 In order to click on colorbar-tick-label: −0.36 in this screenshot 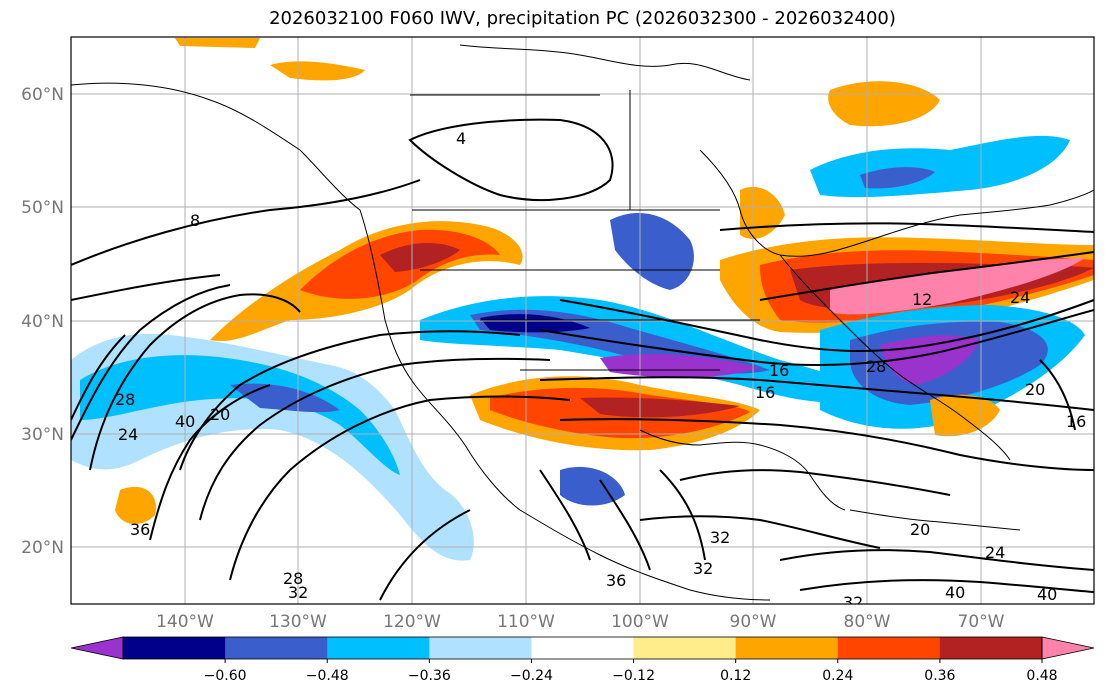, I will do `click(429, 676)`.